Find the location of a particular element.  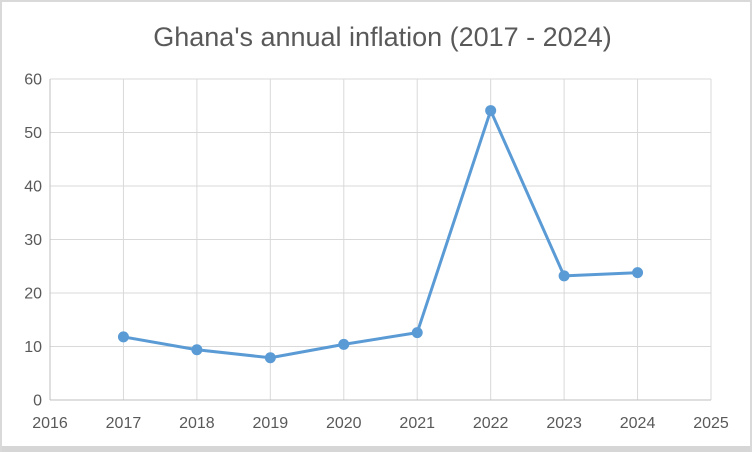

x-tick-label: 2022 is located at coordinates (491, 423).